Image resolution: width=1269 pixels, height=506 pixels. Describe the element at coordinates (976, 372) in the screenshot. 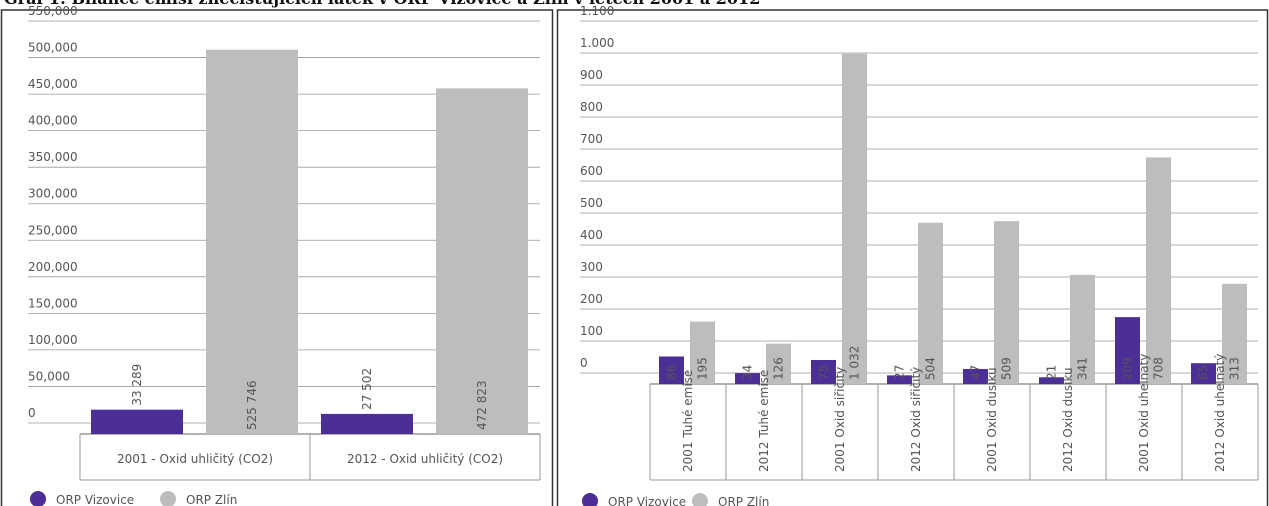

I see `data-label: 47` at that location.